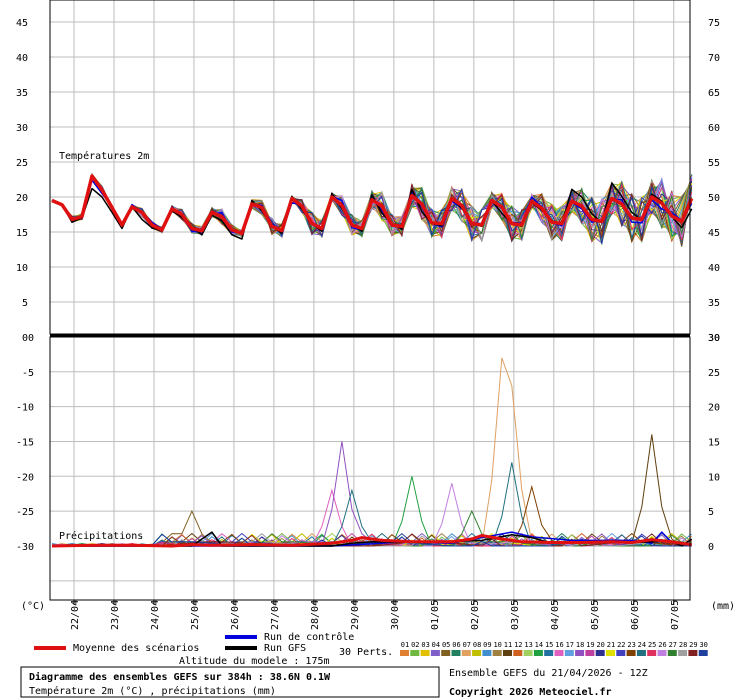 This screenshot has height=700, width=740. What do you see at coordinates (714, 163) in the screenshot?
I see `temp-right-tick-label: 55` at bounding box center [714, 163].